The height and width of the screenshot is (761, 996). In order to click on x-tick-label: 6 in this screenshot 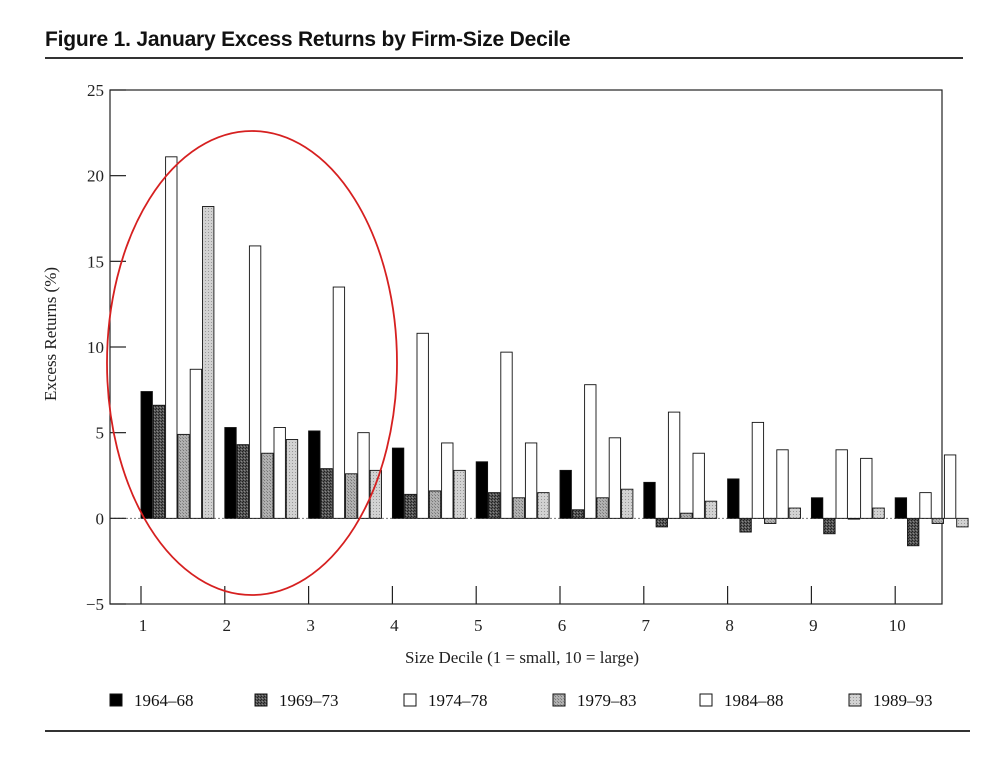, I will do `click(562, 625)`.